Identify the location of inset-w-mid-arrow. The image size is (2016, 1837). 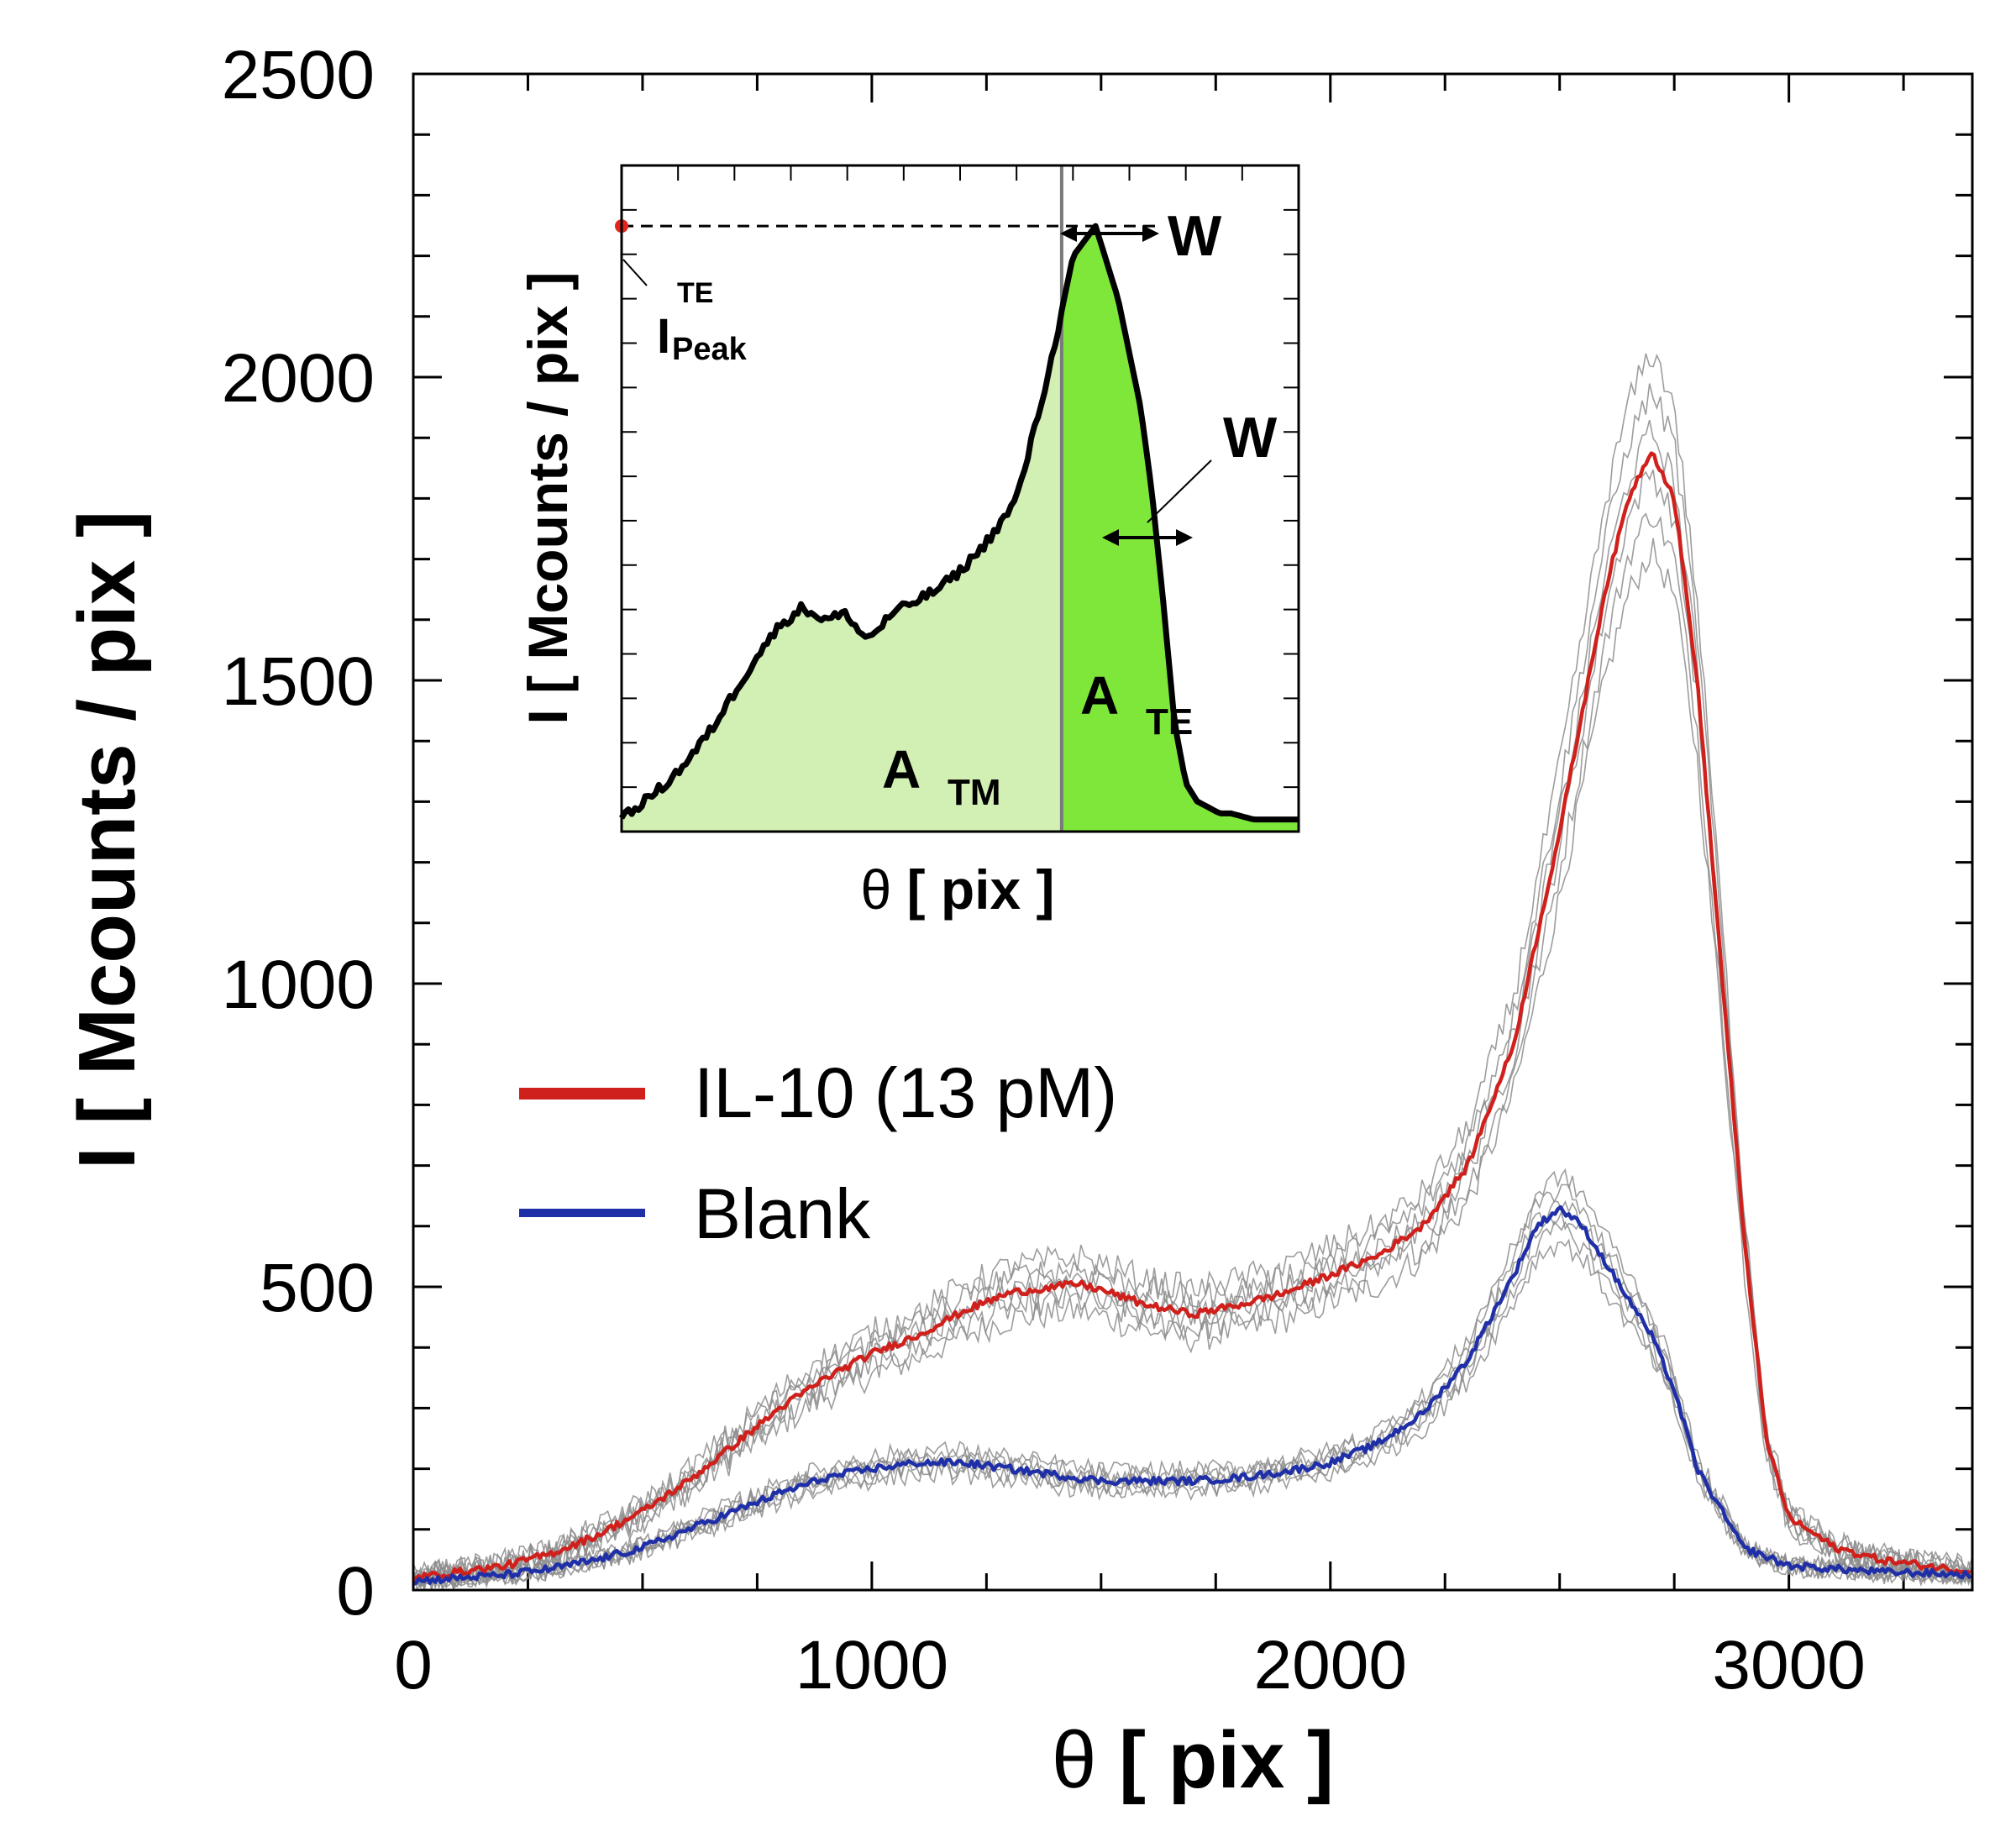
(1147, 537).